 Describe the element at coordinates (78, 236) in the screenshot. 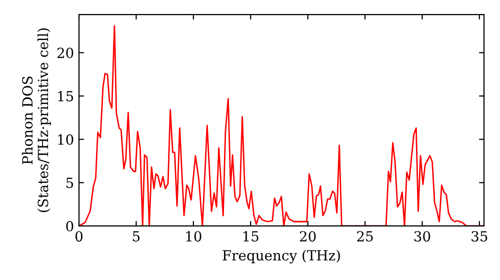

I see `x-tick-label: 0` at that location.